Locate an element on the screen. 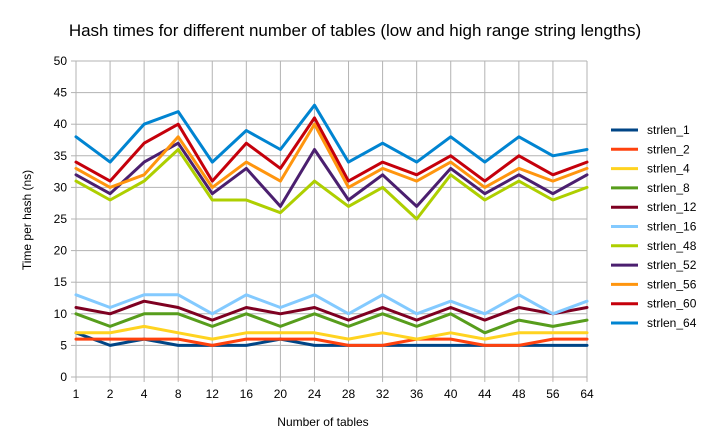  x-tick-label: 2 is located at coordinates (110, 394).